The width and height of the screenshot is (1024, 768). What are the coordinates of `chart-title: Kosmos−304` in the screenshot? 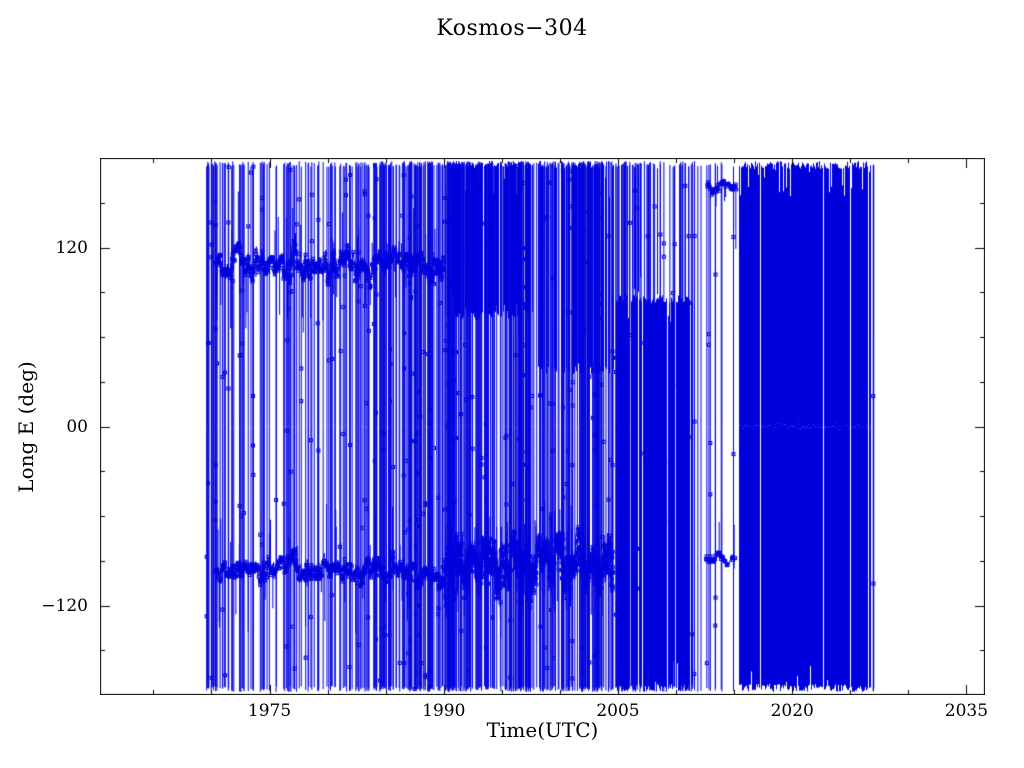 It's located at (512, 28).